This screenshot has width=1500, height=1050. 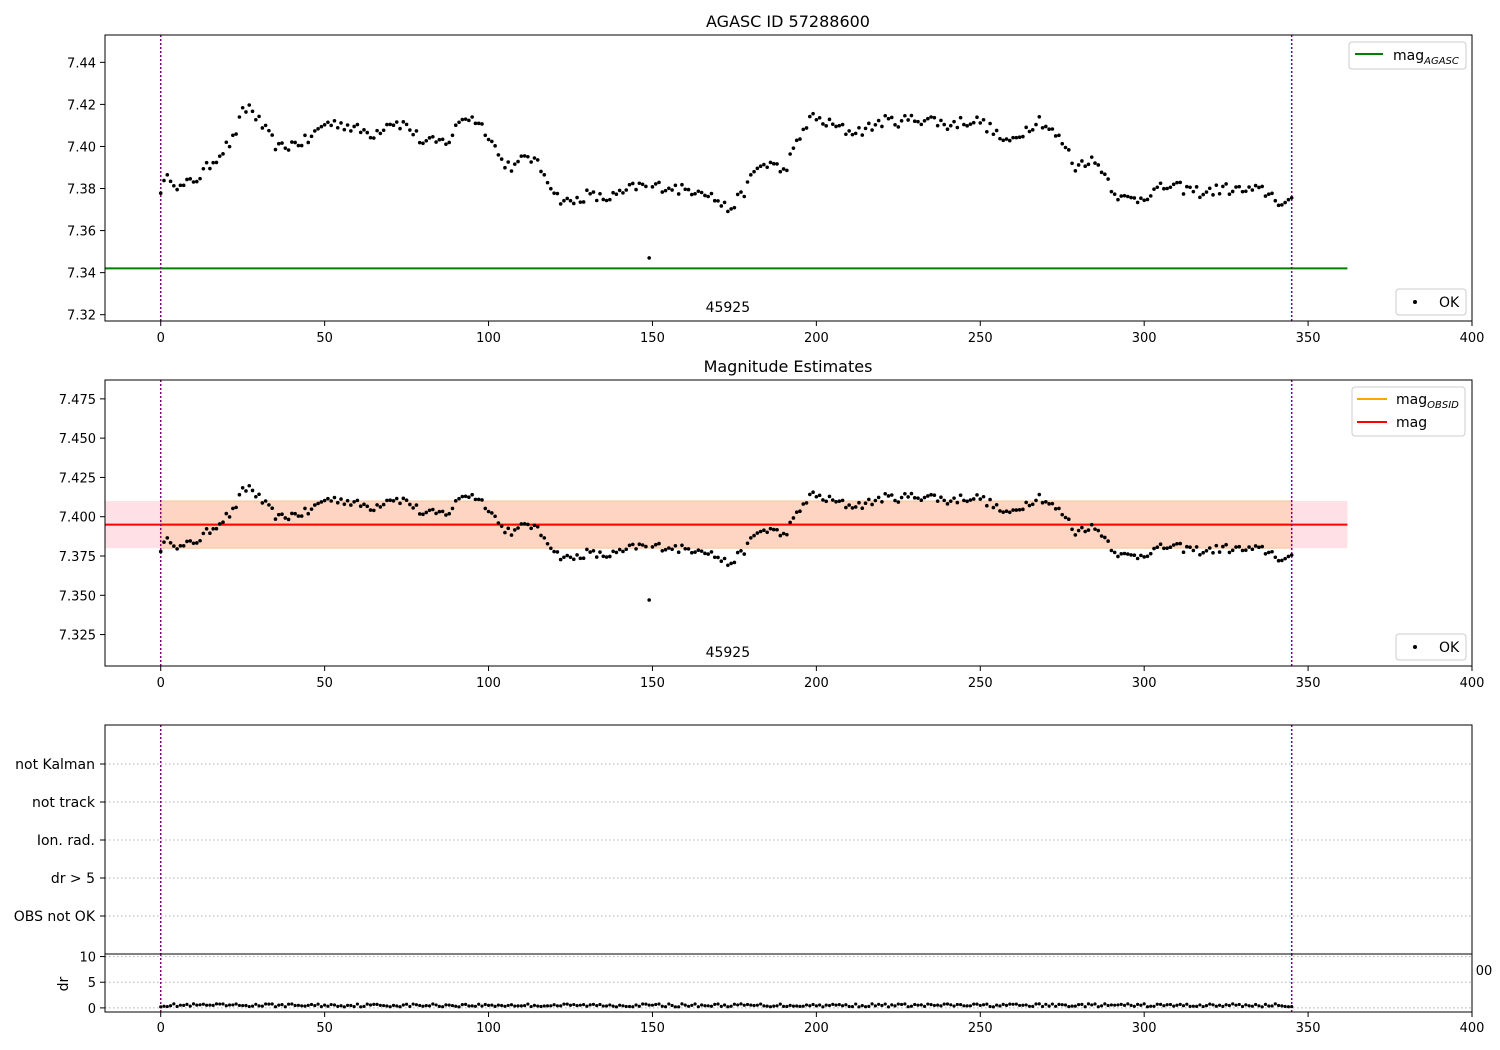 I want to click on flag-label: Ion. rad., so click(x=66, y=841).